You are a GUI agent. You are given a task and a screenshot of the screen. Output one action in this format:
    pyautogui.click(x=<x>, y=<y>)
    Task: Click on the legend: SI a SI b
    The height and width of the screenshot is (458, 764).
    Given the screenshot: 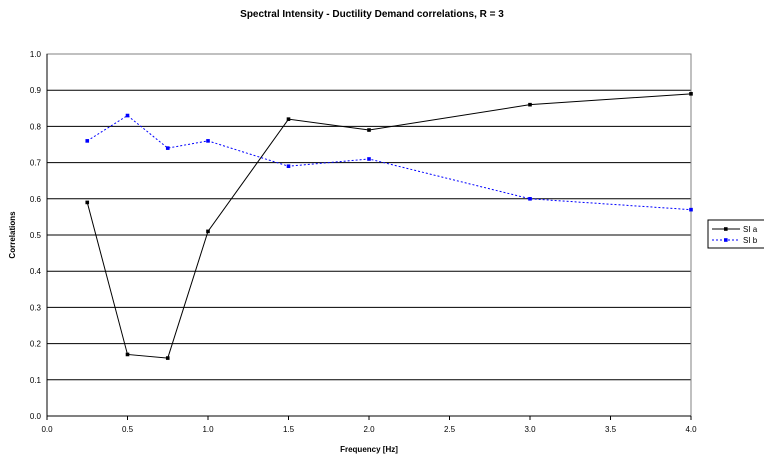 What is the action you would take?
    pyautogui.click(x=735, y=234)
    